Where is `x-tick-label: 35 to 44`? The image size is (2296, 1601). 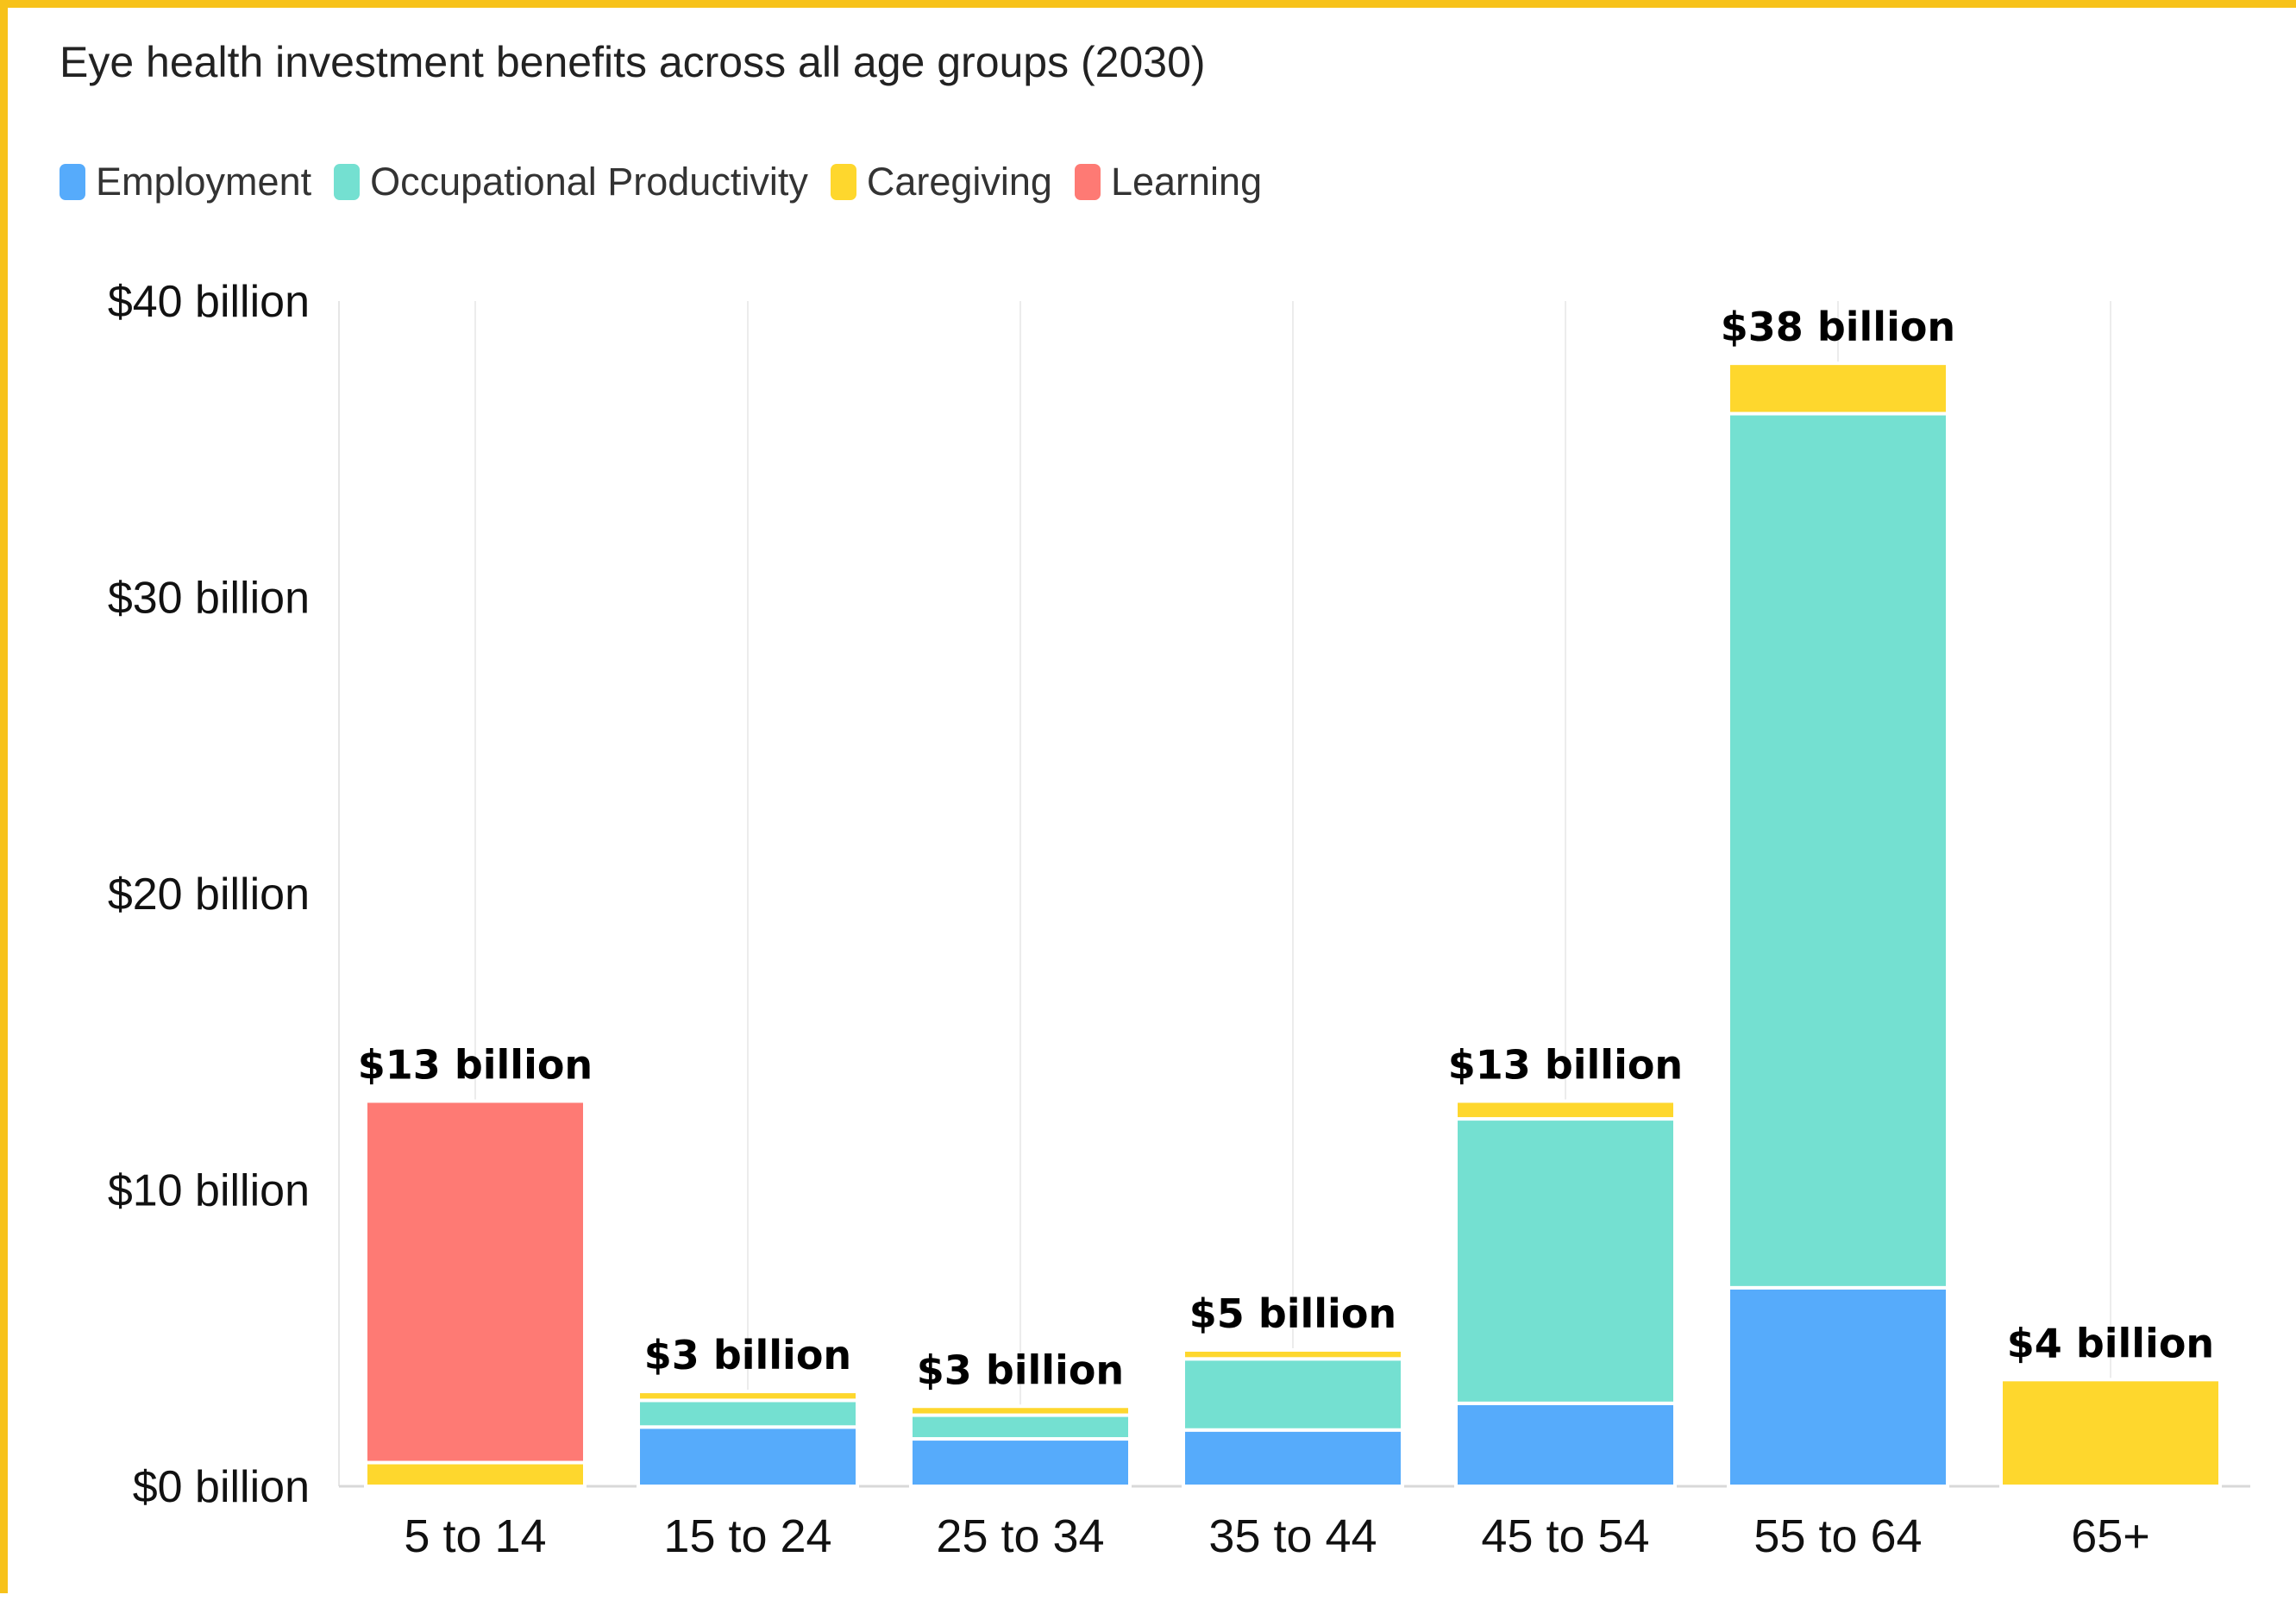 x-tick-label: 35 to 44 is located at coordinates (1292, 1536).